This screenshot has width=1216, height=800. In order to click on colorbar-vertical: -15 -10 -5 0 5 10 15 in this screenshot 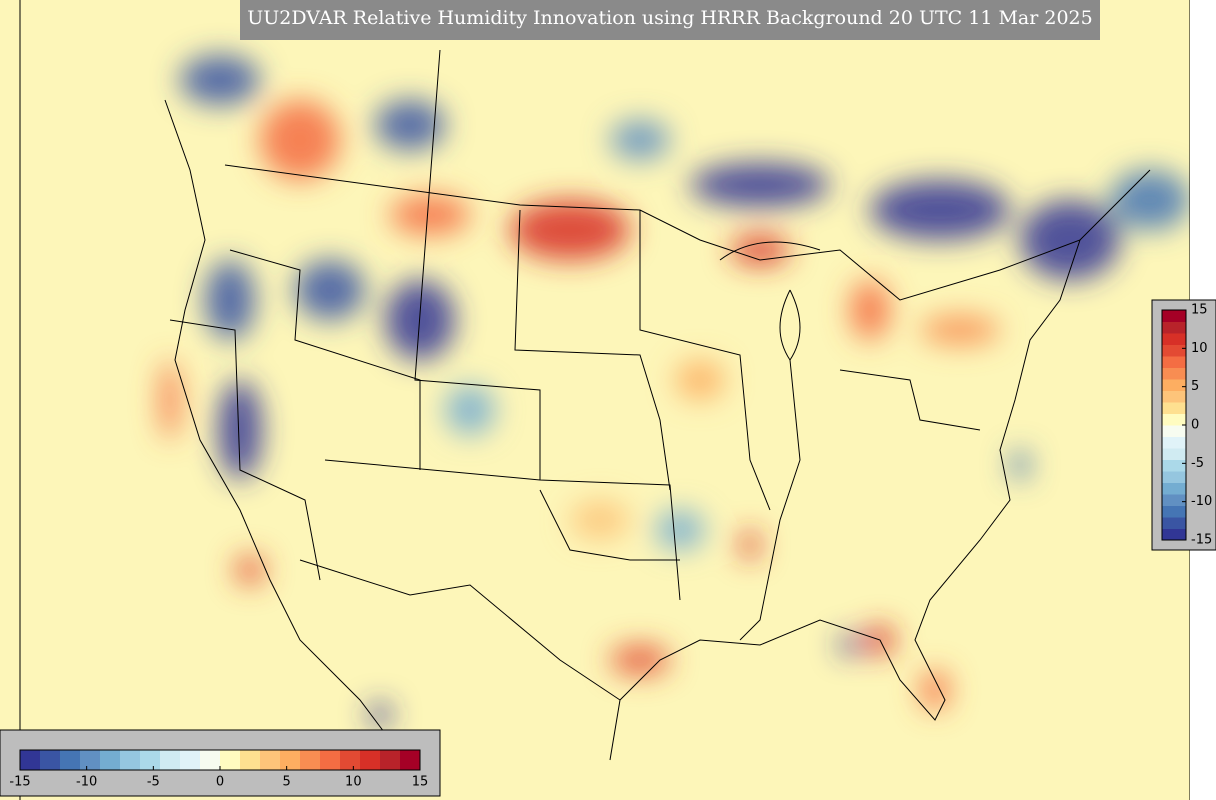, I will do `click(1186, 425)`.